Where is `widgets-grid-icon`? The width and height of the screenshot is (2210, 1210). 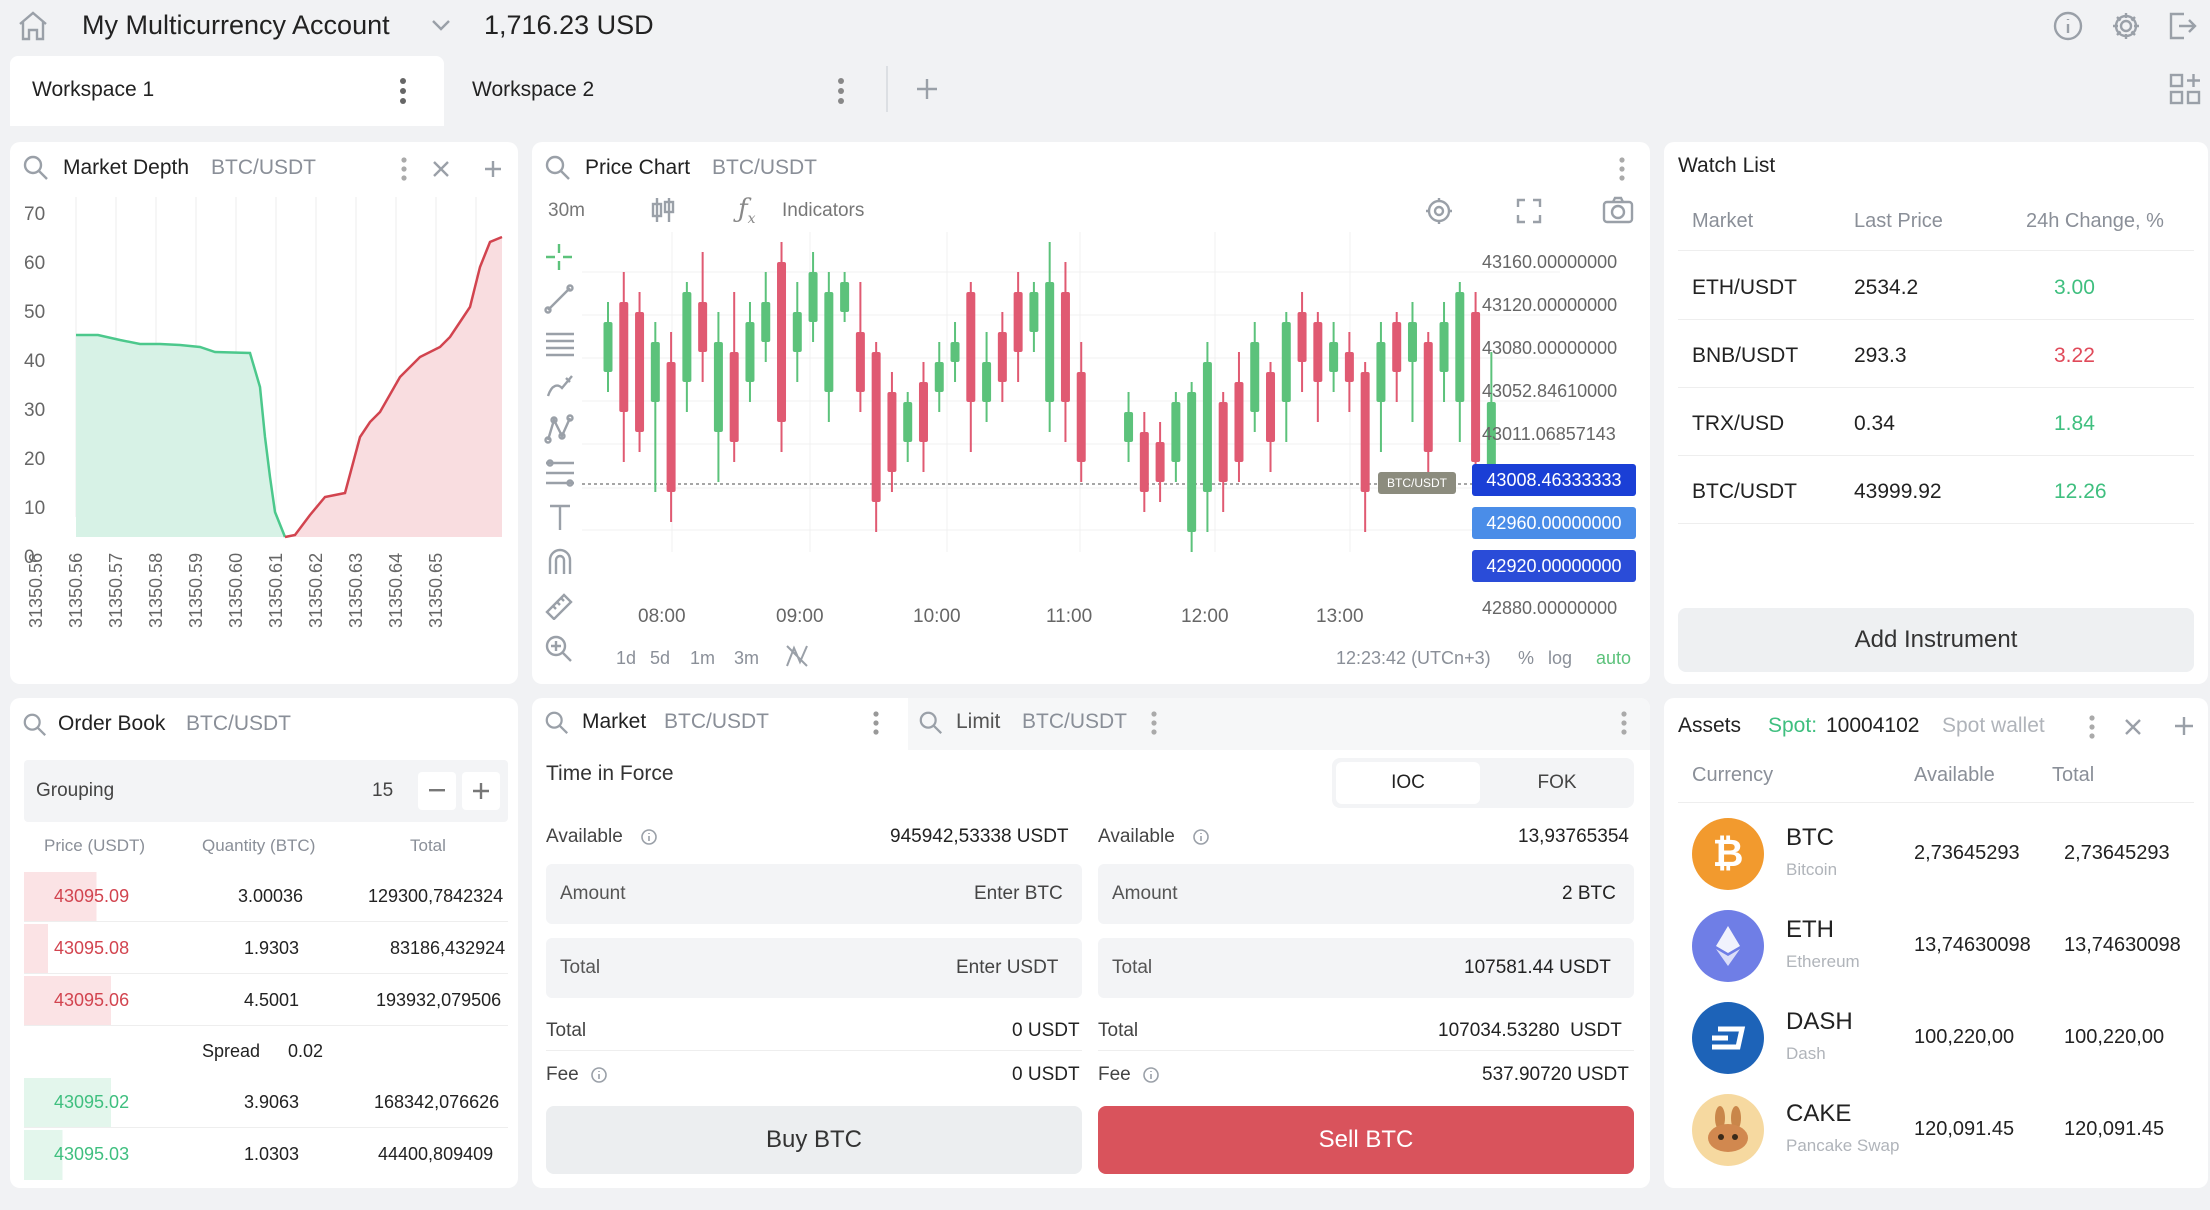 widgets-grid-icon is located at coordinates (2185, 89).